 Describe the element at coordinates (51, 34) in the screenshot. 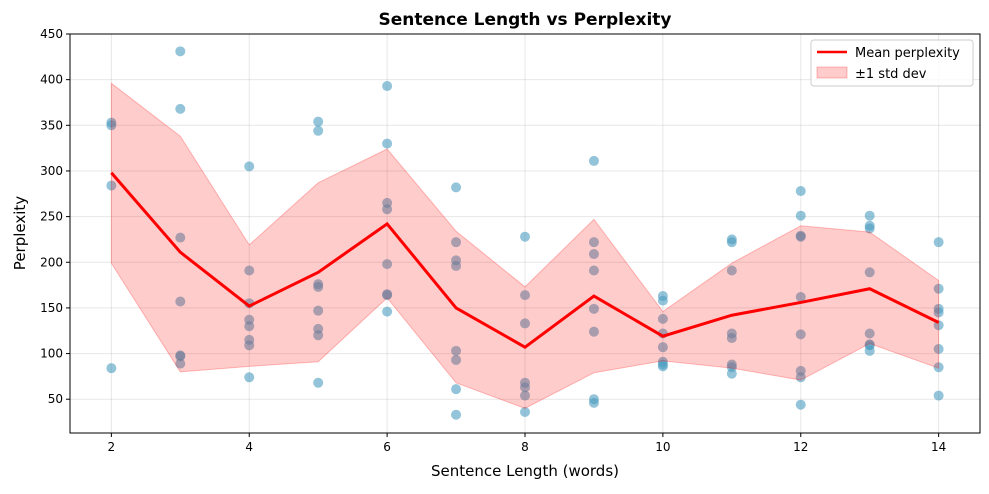

I see `y-tick-label: 450` at that location.